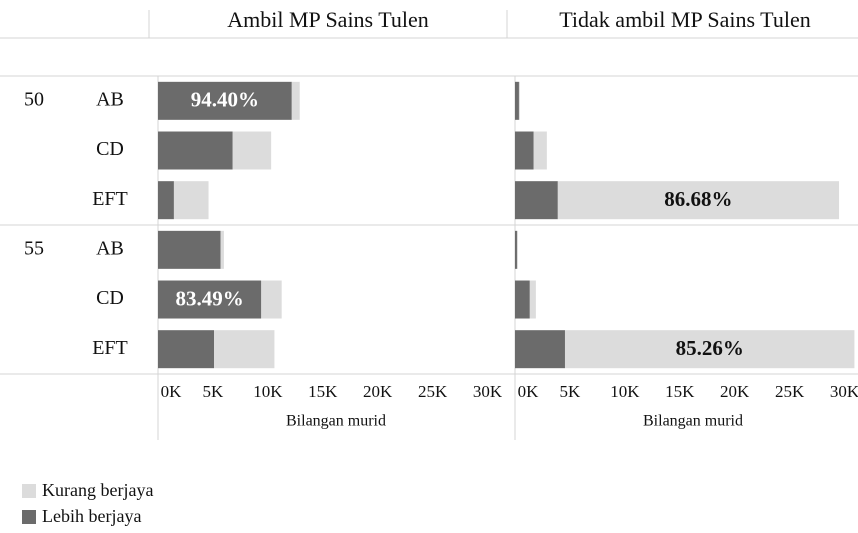  Describe the element at coordinates (328, 19) in the screenshot. I see `panel-title: Ambil MP Sains Tulen` at that location.